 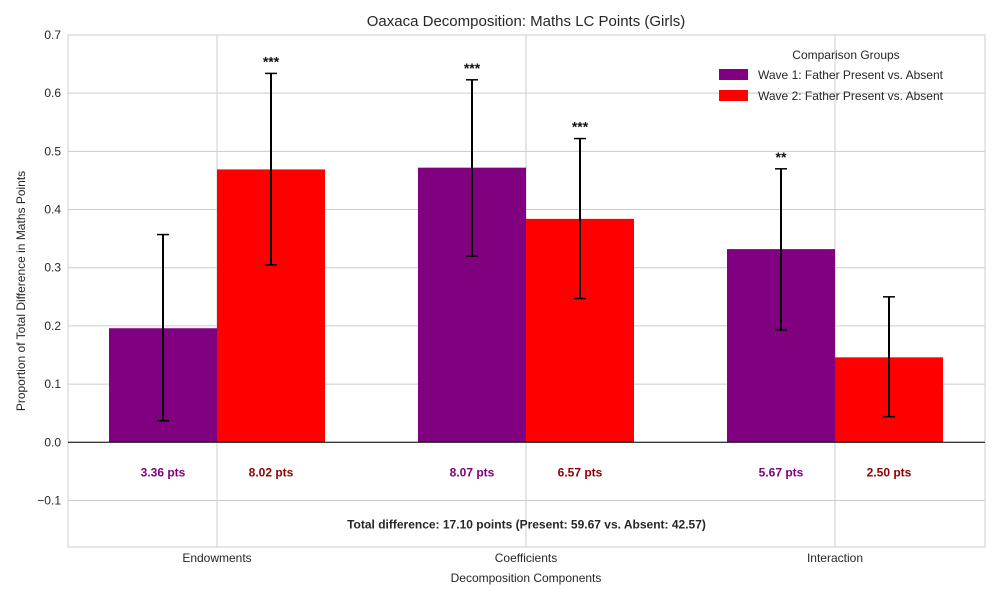 What do you see at coordinates (52, 210) in the screenshot?
I see `y-tick-label: 0.4` at bounding box center [52, 210].